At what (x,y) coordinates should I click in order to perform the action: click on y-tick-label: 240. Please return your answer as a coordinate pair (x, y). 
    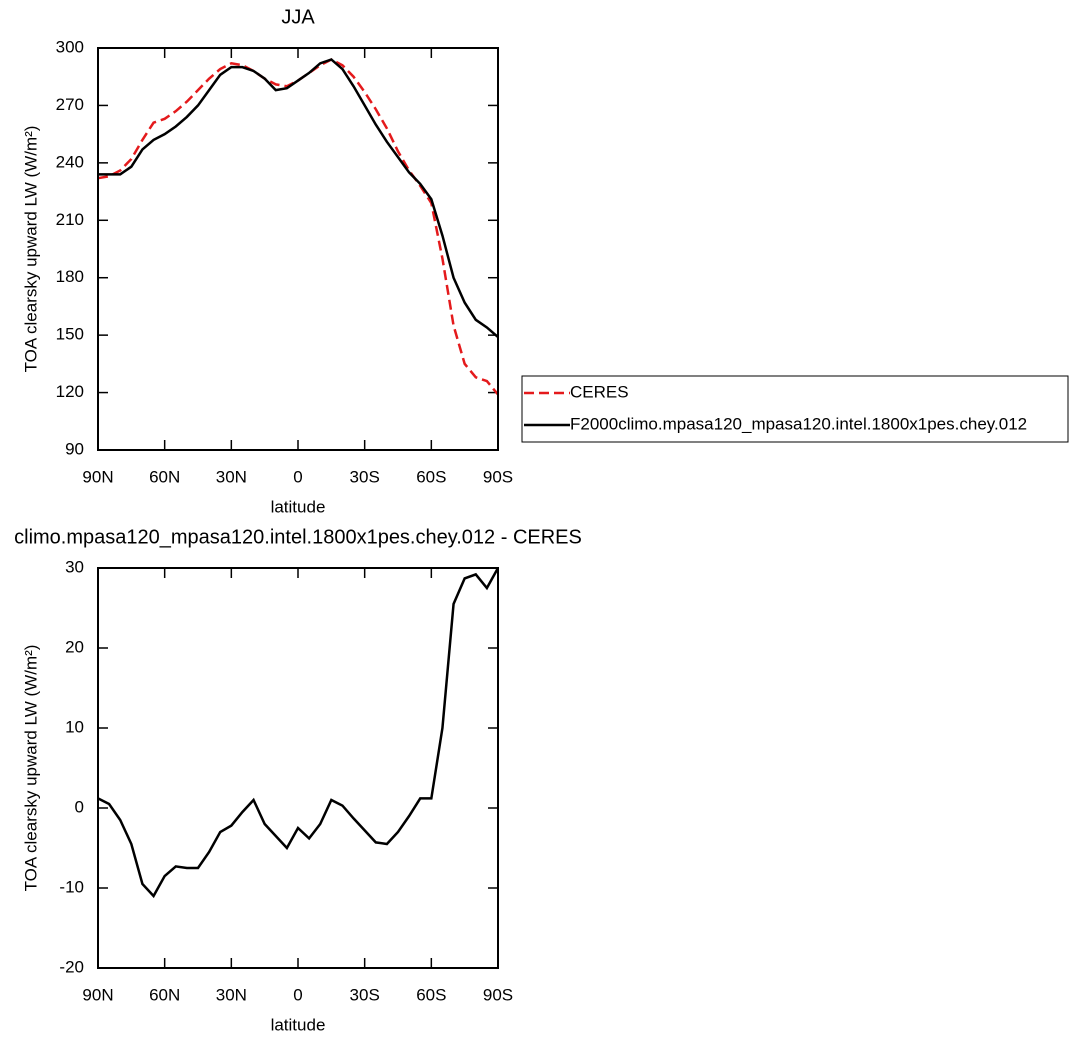
    Looking at the image, I should click on (70, 161).